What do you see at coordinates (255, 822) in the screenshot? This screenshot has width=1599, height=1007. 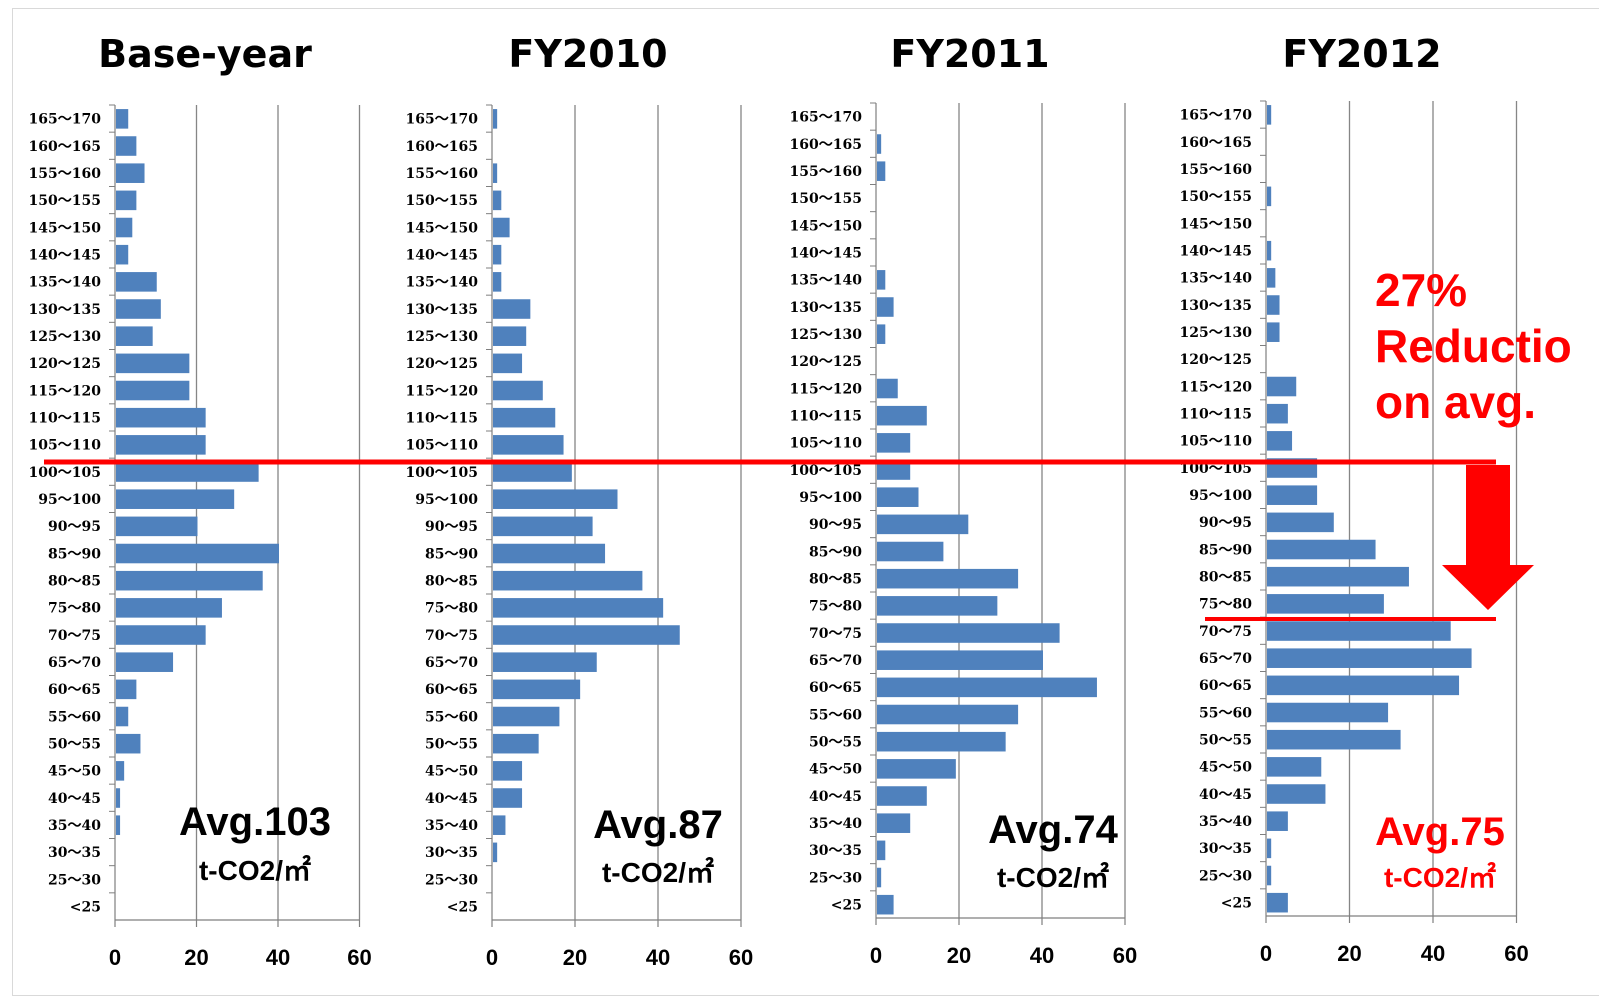 I see `average-value: Avg.103` at bounding box center [255, 822].